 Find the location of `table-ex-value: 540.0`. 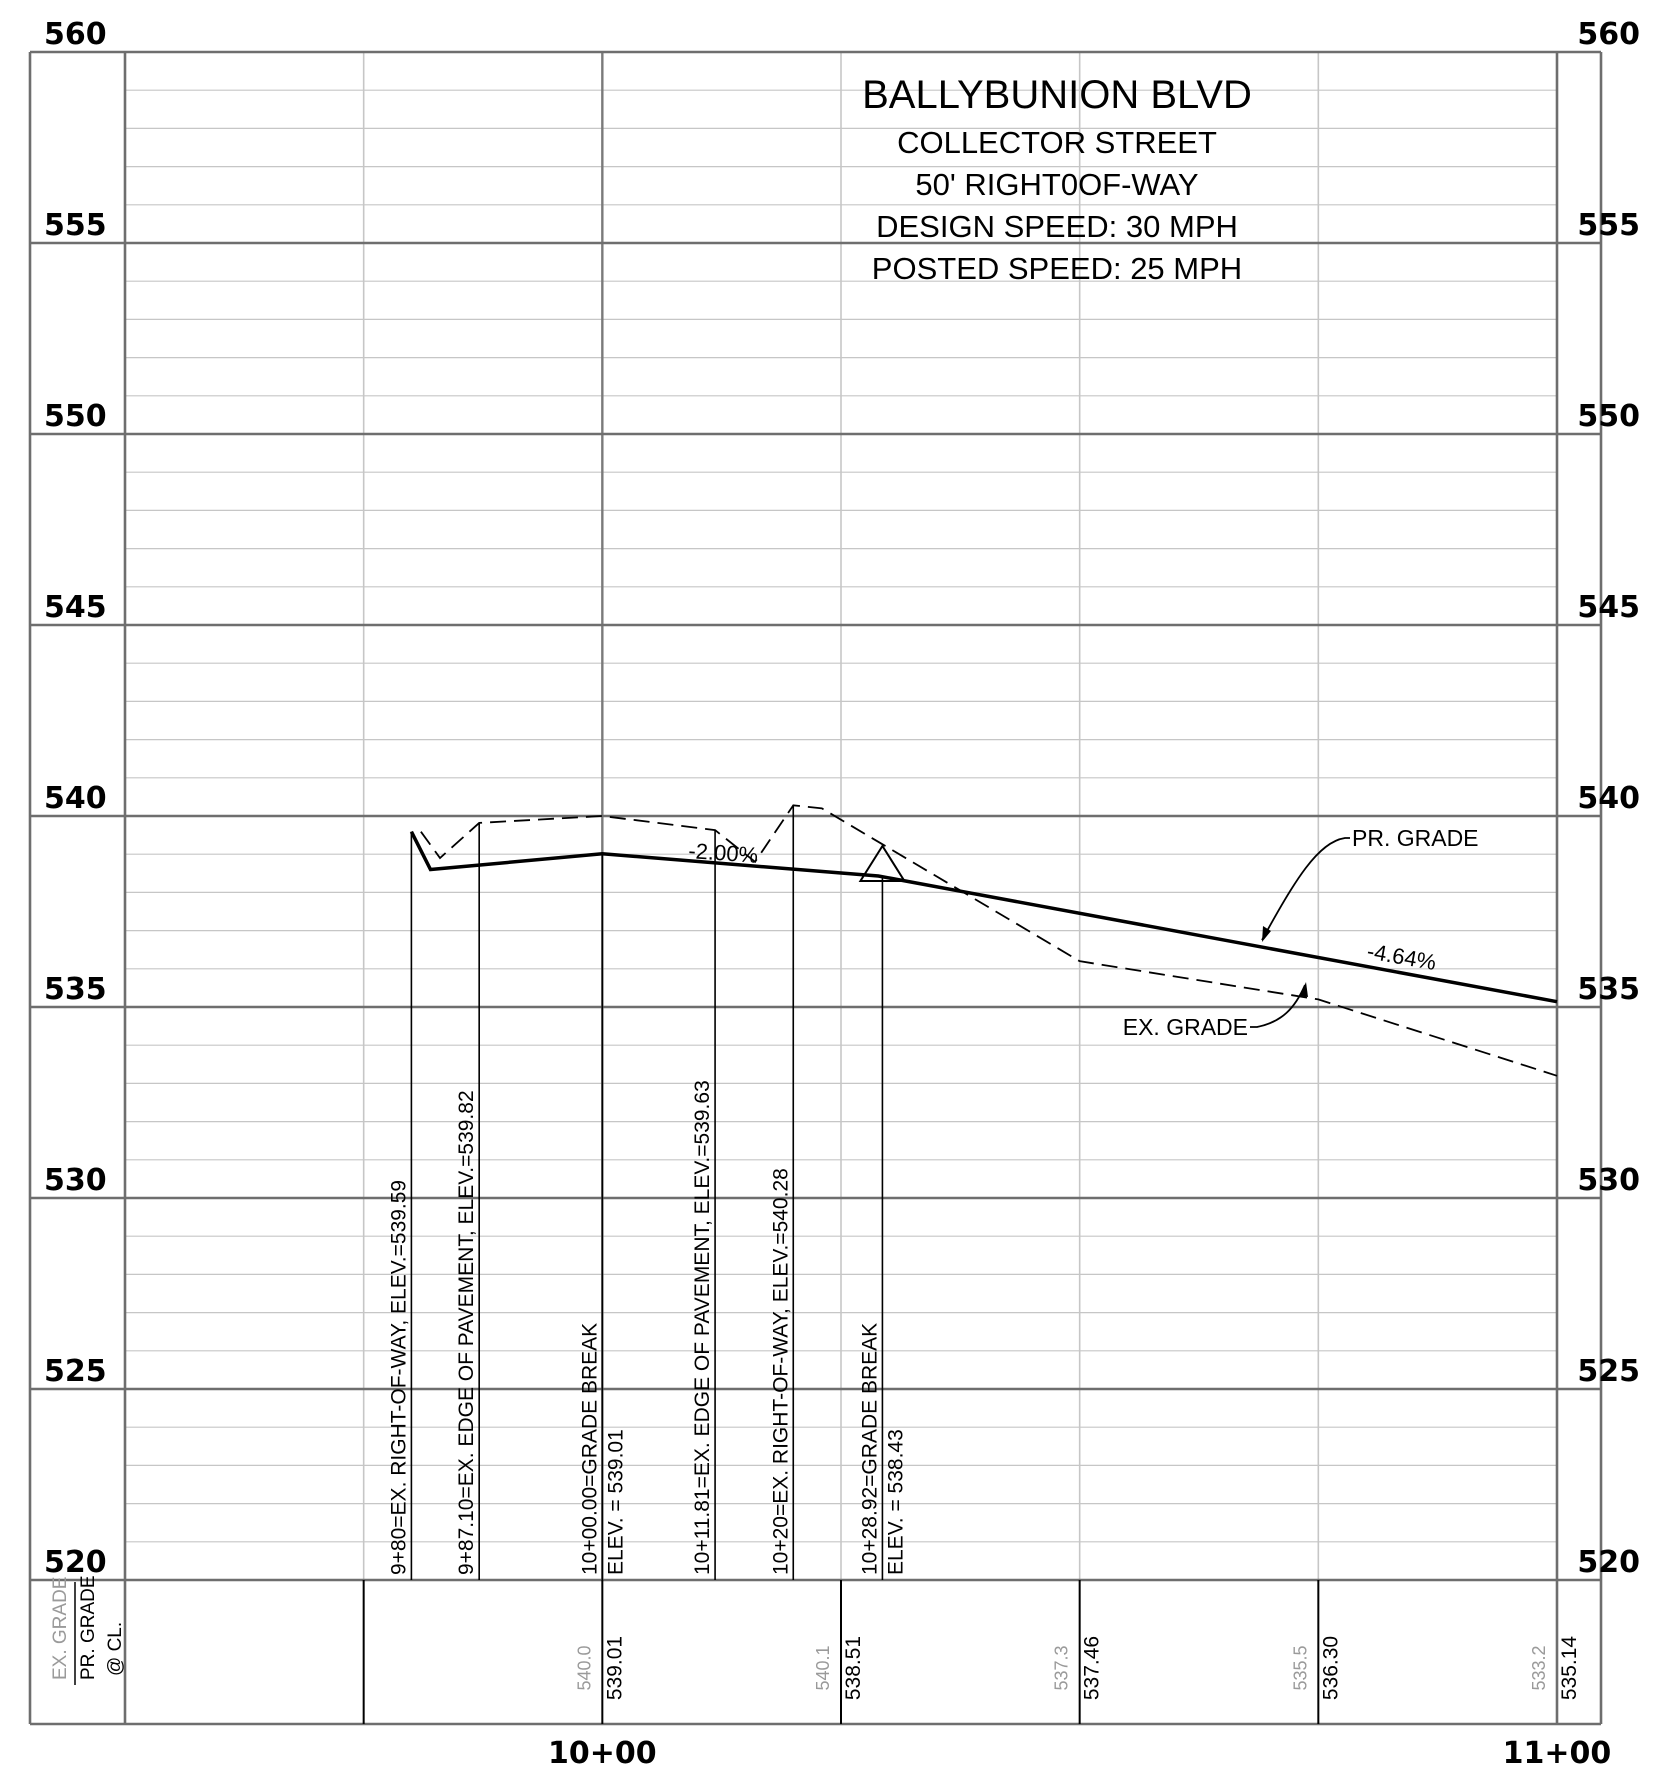

table-ex-value: 540.0 is located at coordinates (584, 1667).